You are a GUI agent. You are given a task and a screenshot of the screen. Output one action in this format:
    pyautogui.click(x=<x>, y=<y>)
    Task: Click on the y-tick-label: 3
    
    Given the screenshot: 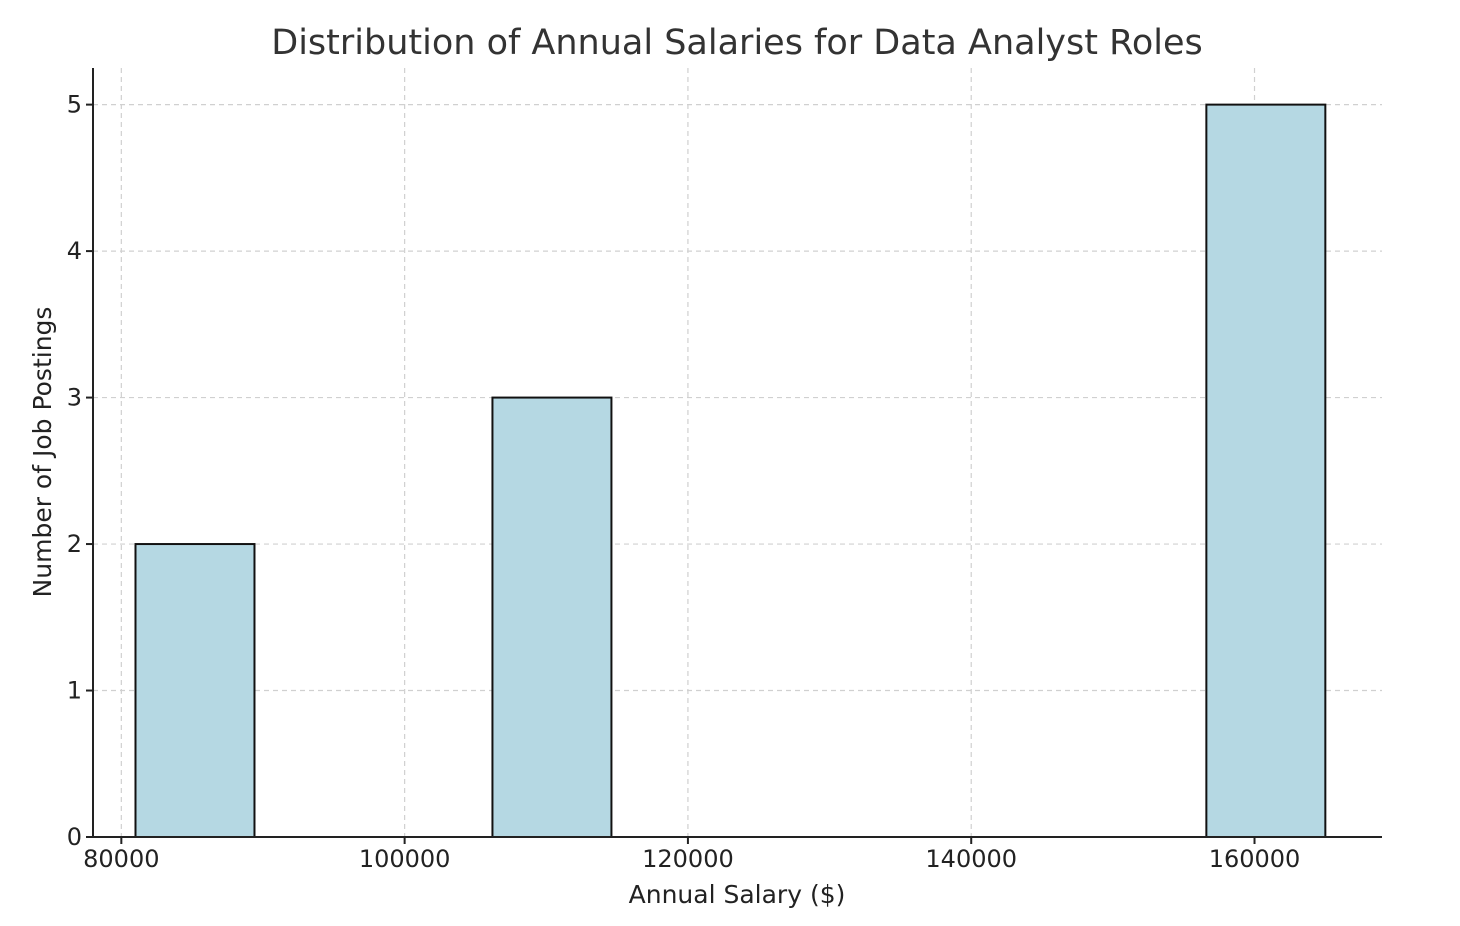 What is the action you would take?
    pyautogui.click(x=74, y=398)
    